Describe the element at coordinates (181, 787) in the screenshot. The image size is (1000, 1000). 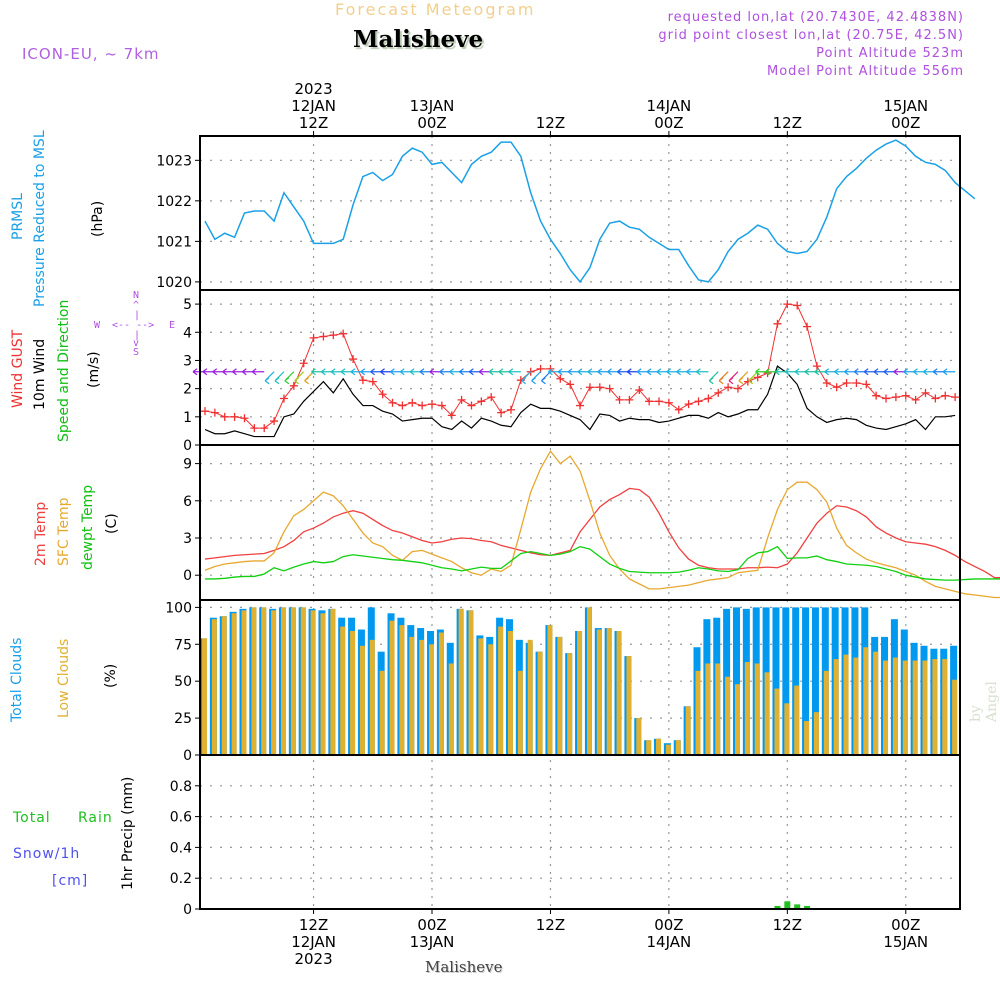
I see `y-tick-label: 0.8` at that location.